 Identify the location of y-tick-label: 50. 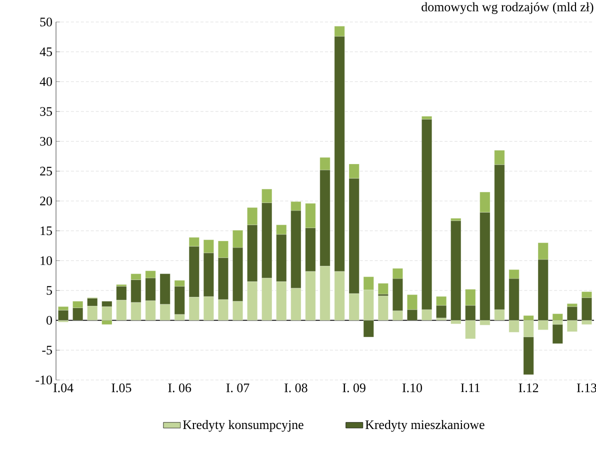
(46, 22).